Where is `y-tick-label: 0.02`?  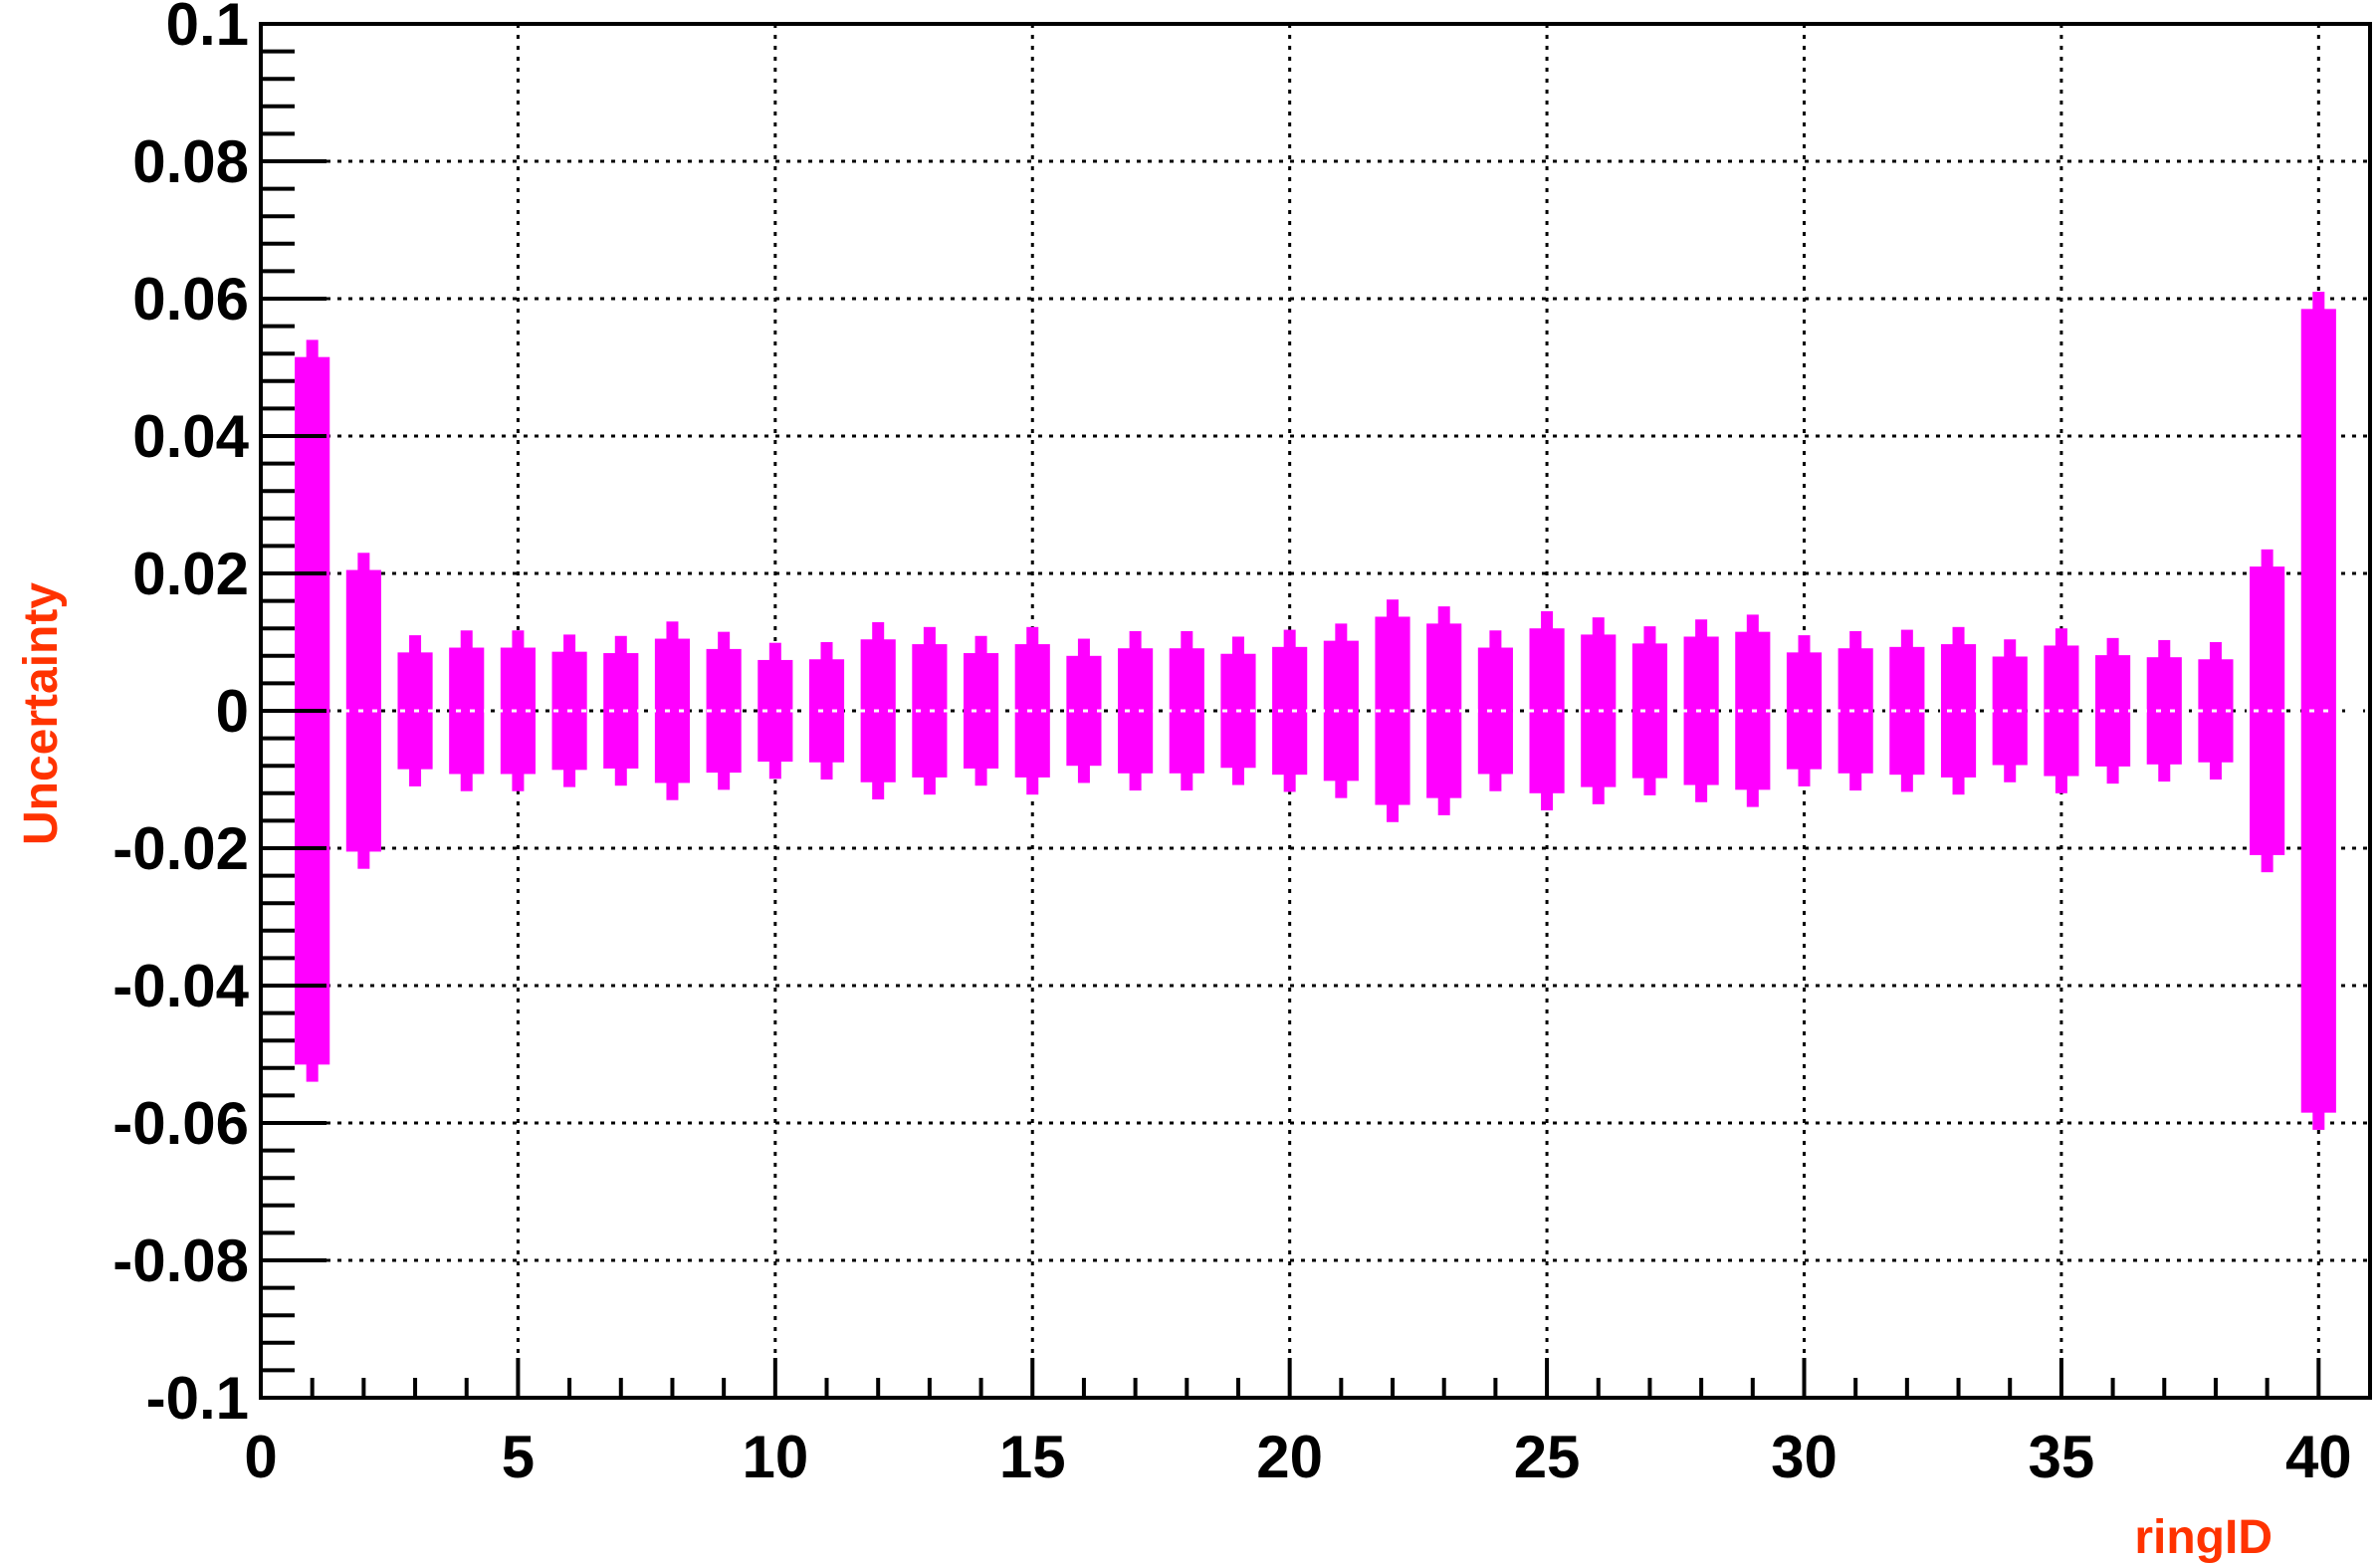 y-tick-label: 0.02 is located at coordinates (190, 574).